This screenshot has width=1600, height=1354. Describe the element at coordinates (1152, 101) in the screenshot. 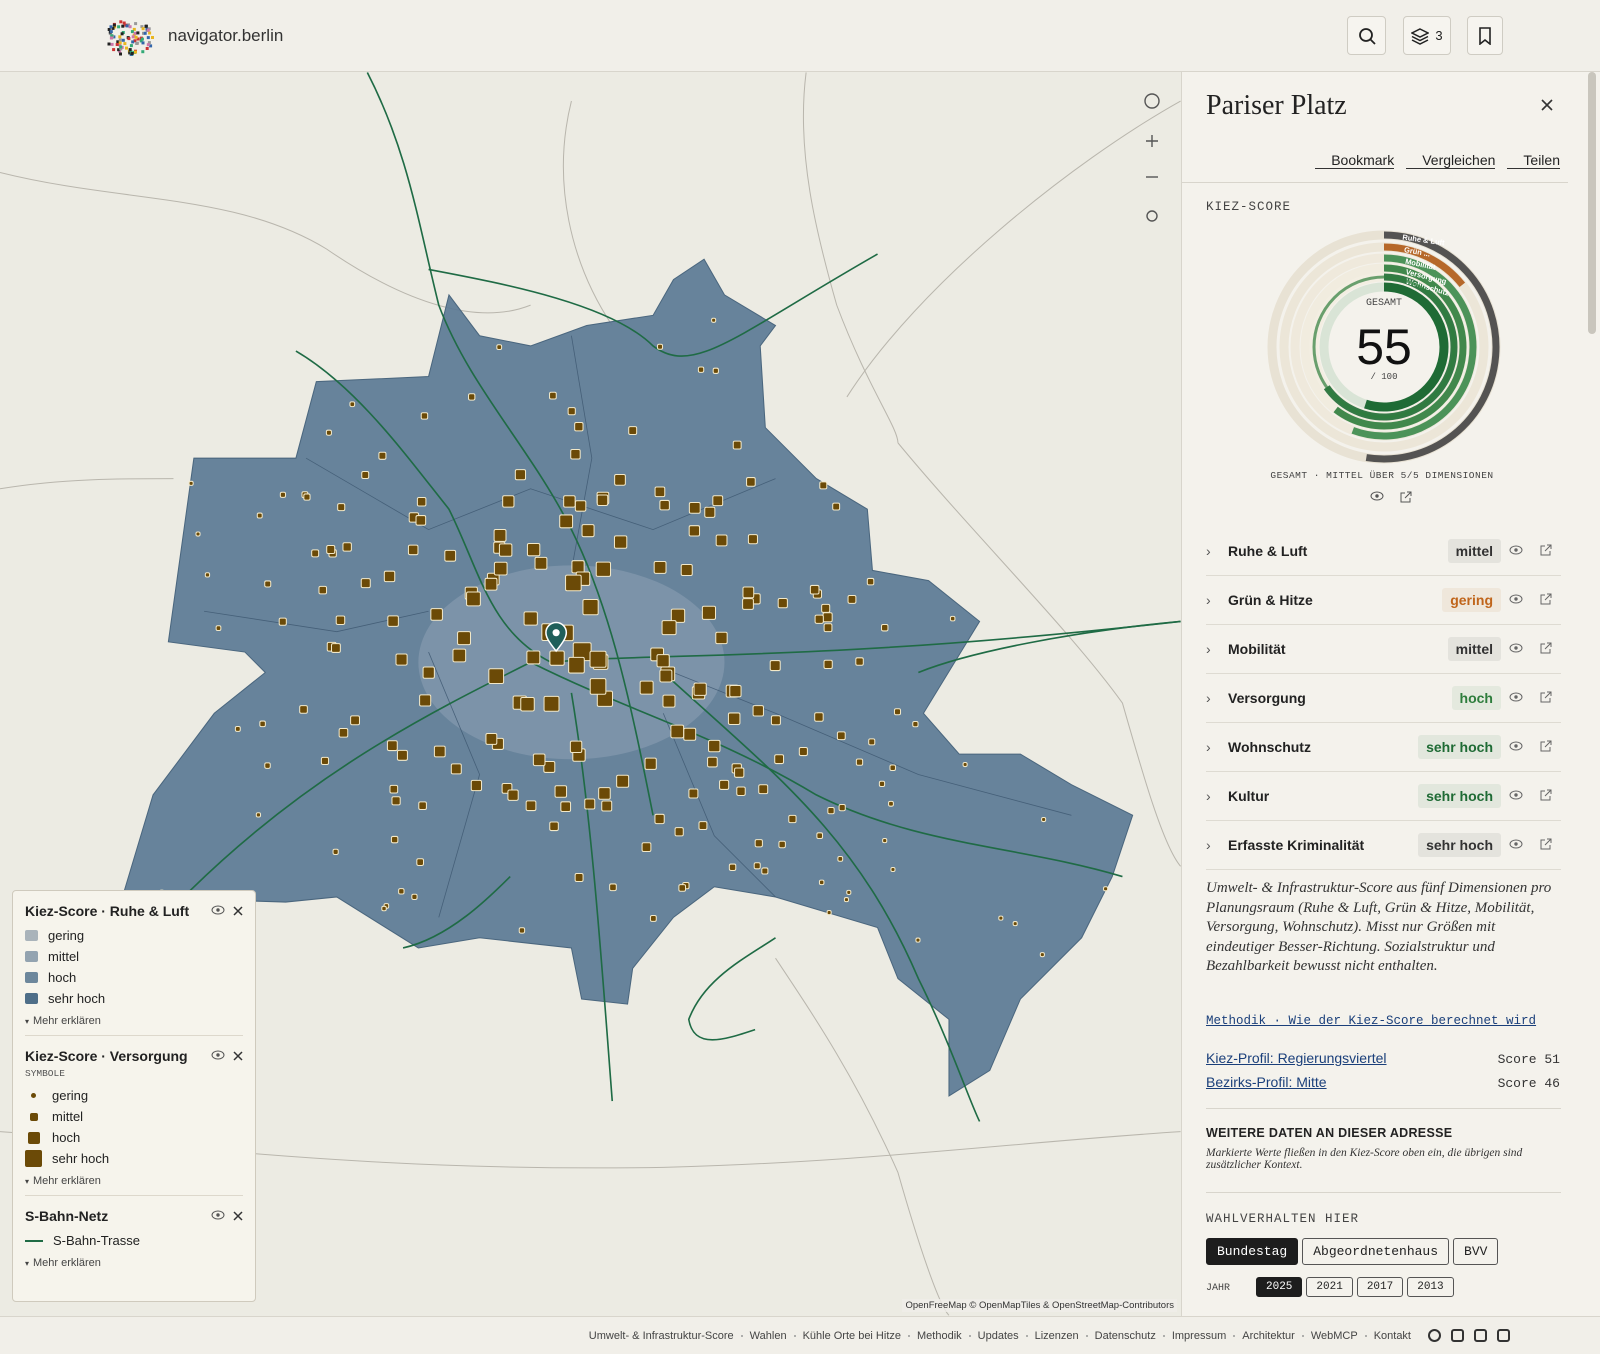

I see `compass` at that location.